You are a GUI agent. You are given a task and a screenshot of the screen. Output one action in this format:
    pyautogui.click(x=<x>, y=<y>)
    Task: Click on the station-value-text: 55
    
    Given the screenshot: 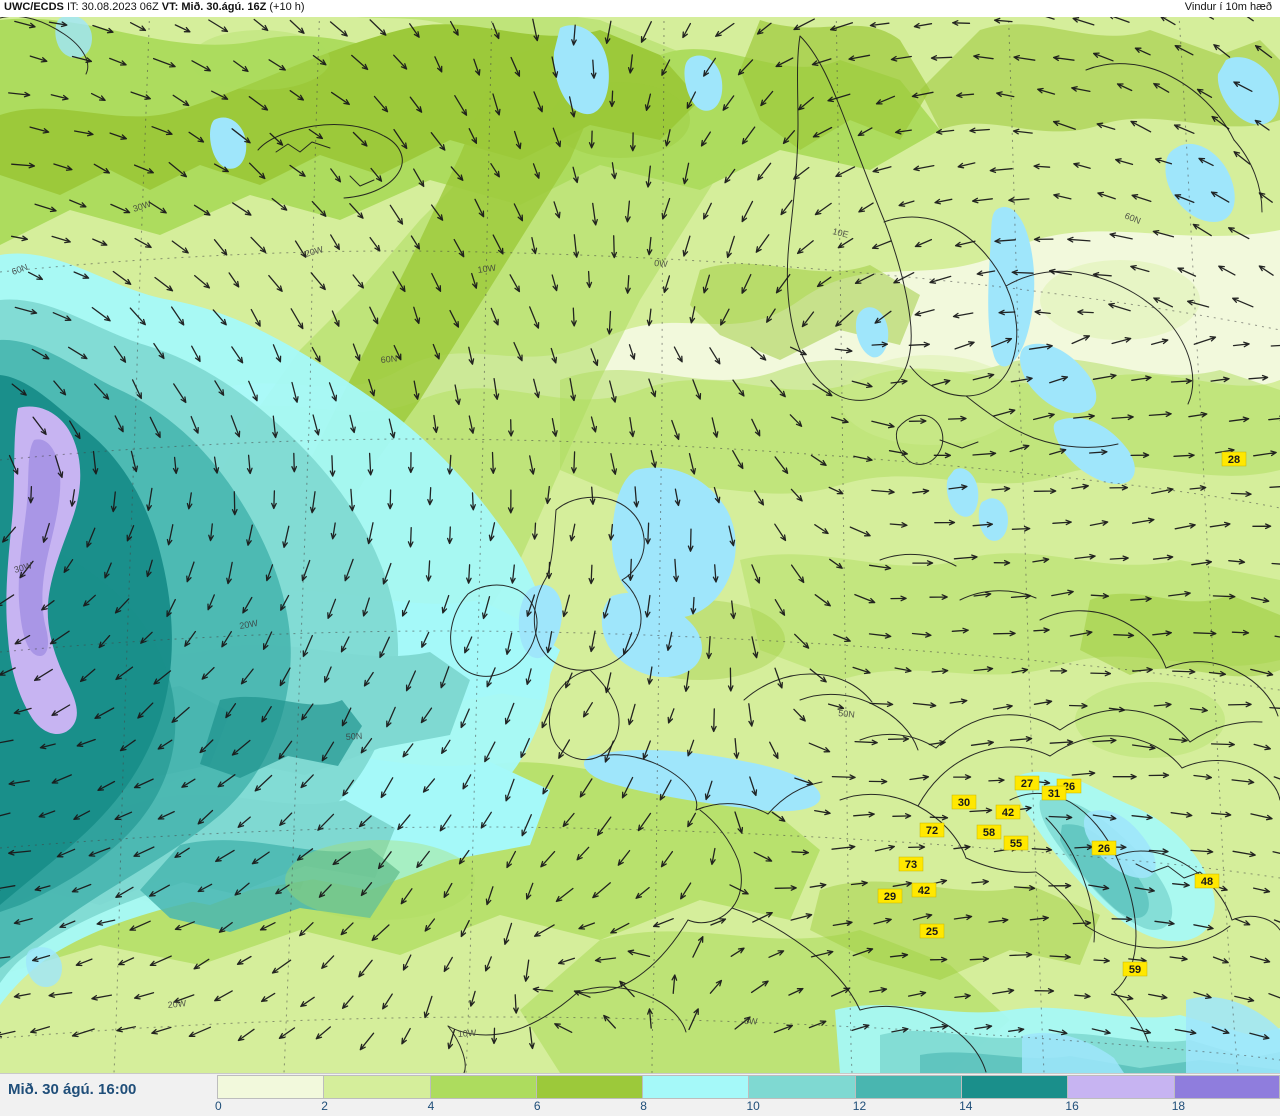 What is the action you would take?
    pyautogui.click(x=1016, y=844)
    